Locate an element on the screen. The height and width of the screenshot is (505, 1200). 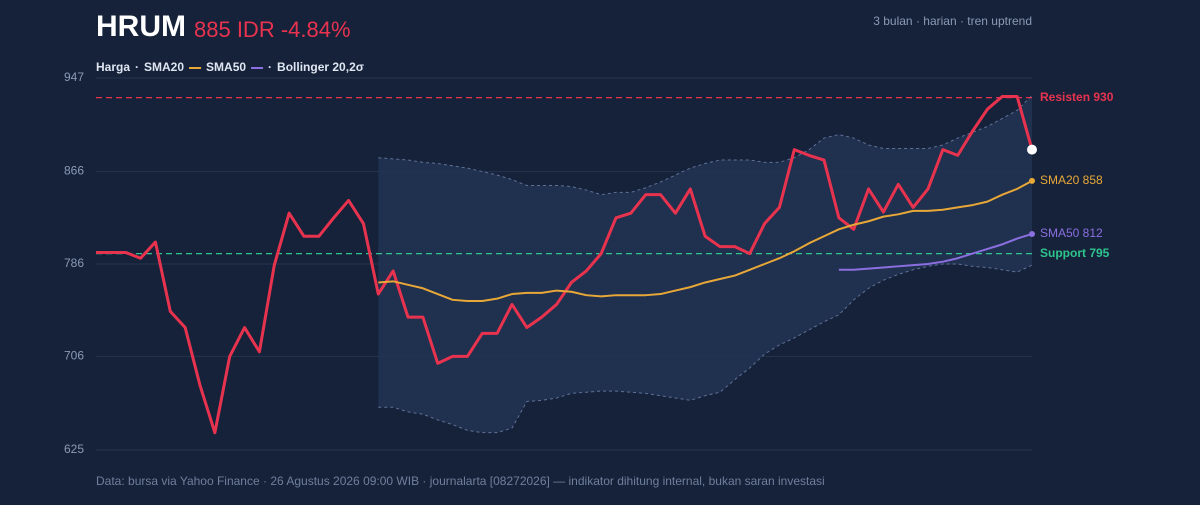
chart-title: HRUM is located at coordinates (141, 26).